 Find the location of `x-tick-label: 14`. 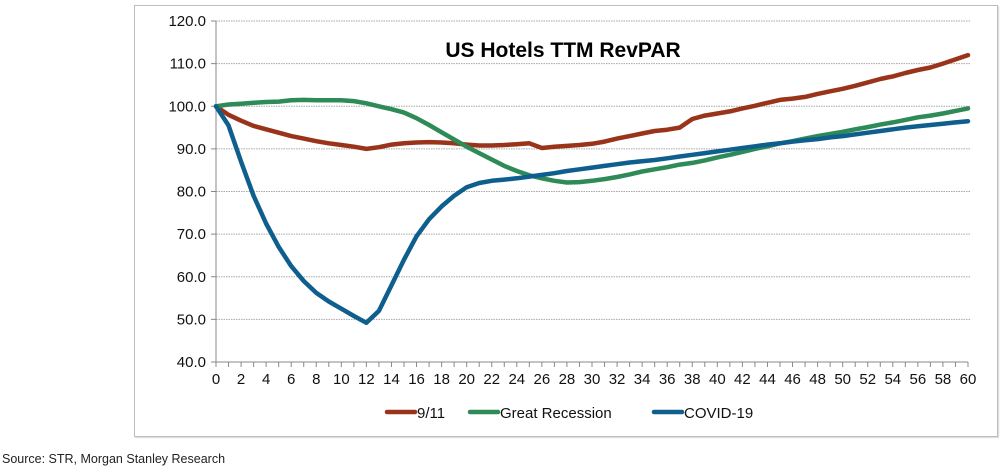

x-tick-label: 14 is located at coordinates (391, 379).